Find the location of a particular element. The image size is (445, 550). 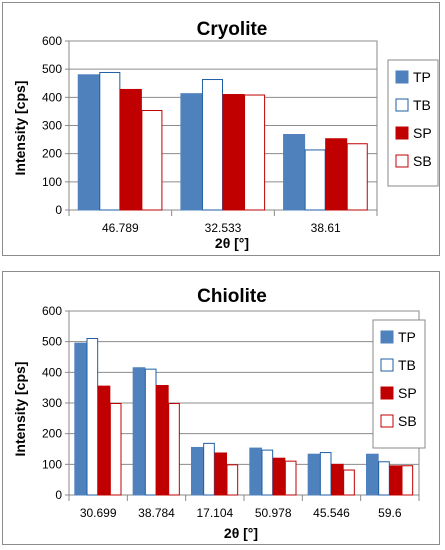

bar-sp-45.546 is located at coordinates (337, 479).